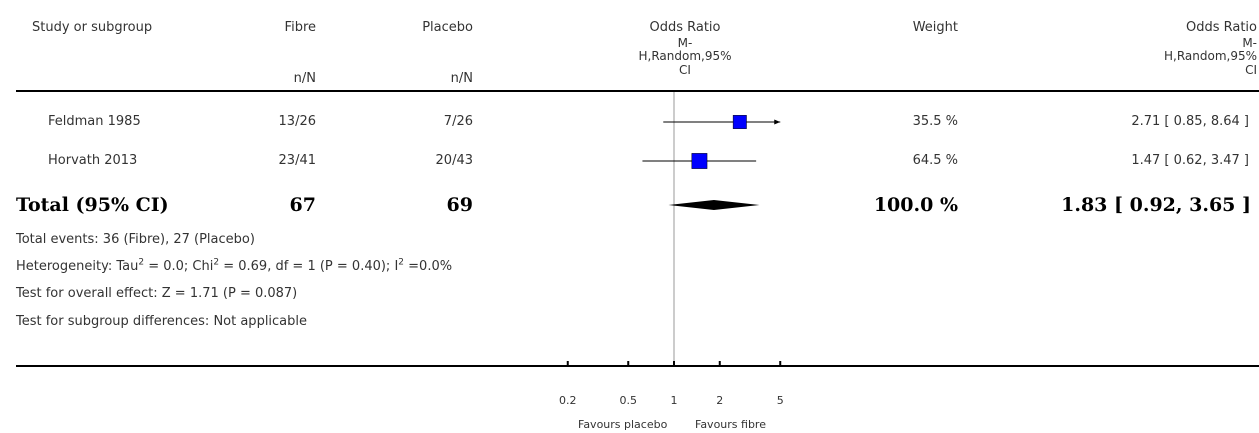 The height and width of the screenshot is (433, 1259). Describe the element at coordinates (92, 205) in the screenshot. I see `total-label: Total (95% CI)` at that location.